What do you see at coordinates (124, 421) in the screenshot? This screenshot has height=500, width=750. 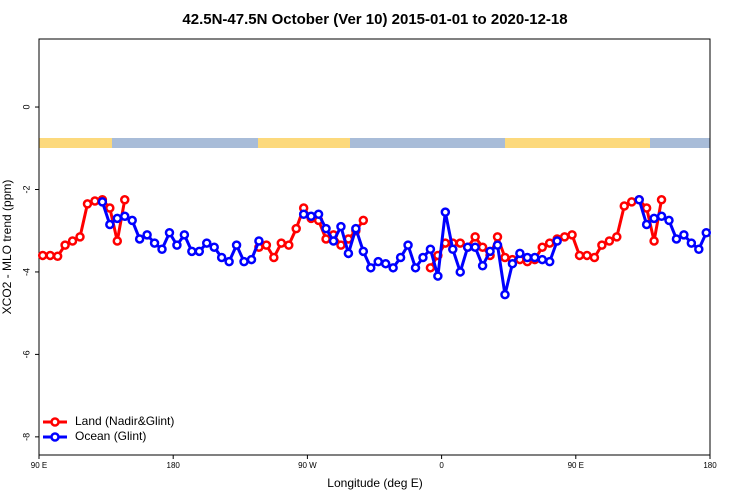 I see `legend-label: Land (Nadir&Glint)` at bounding box center [124, 421].